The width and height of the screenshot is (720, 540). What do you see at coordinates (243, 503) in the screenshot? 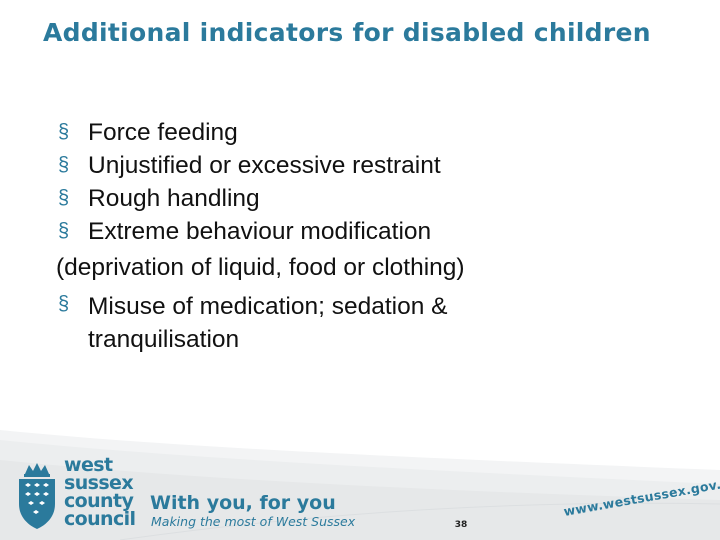
I see `footer-tagline: With you, for you` at bounding box center [243, 503].